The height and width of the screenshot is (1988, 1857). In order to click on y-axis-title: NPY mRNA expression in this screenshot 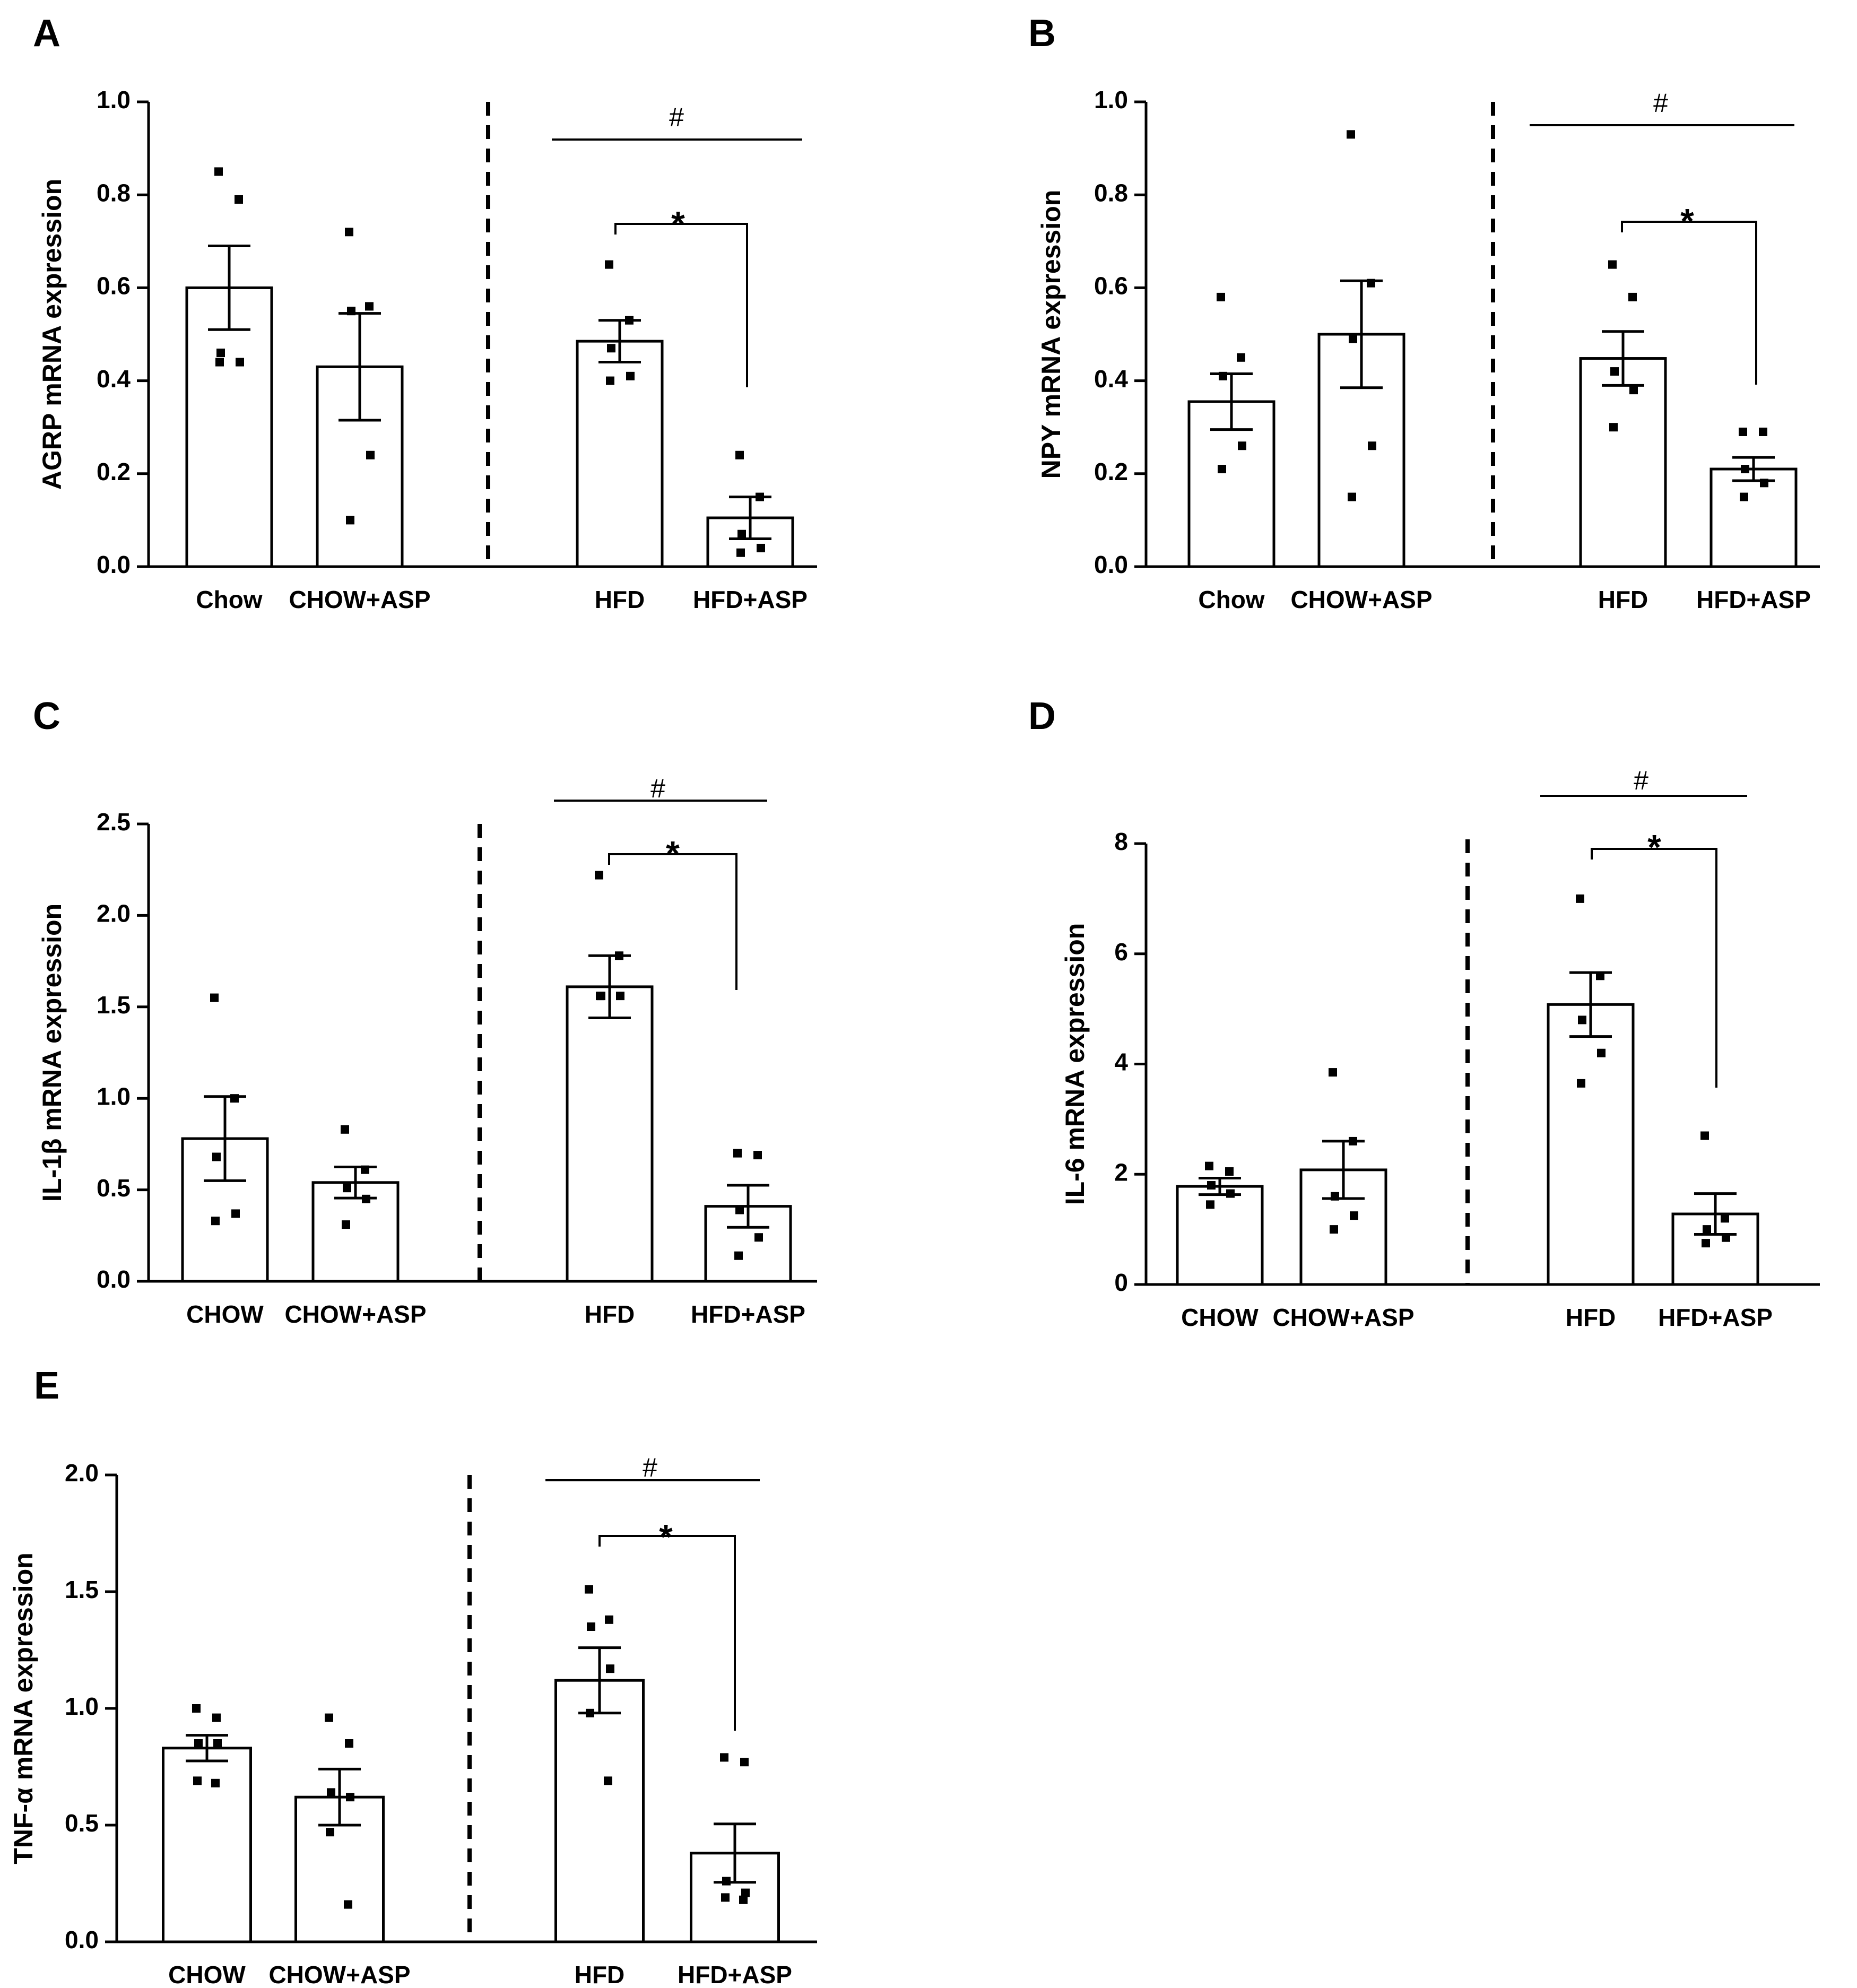, I will do `click(1051, 334)`.